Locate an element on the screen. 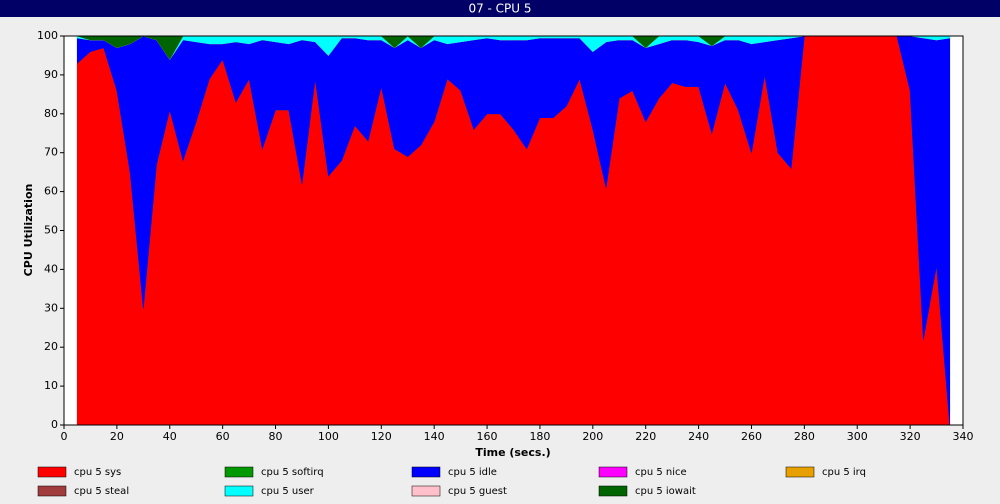 This screenshot has height=504, width=1000. legend-label: cpu 5 iowait is located at coordinates (665, 491).